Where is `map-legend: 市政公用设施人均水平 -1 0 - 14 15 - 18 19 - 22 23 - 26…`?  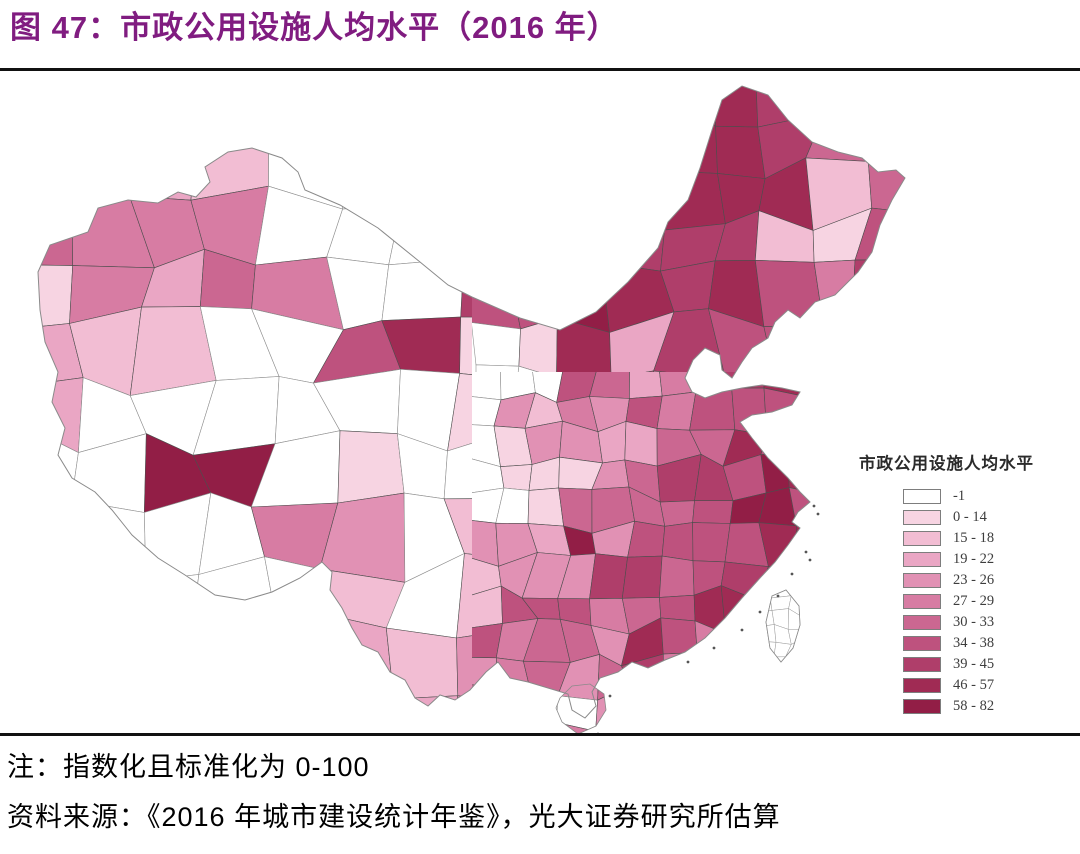 map-legend: 市政公用设施人均水平 -1 0 - 14 15 - 18 19 - 22 23 - 26… is located at coordinates (953, 583).